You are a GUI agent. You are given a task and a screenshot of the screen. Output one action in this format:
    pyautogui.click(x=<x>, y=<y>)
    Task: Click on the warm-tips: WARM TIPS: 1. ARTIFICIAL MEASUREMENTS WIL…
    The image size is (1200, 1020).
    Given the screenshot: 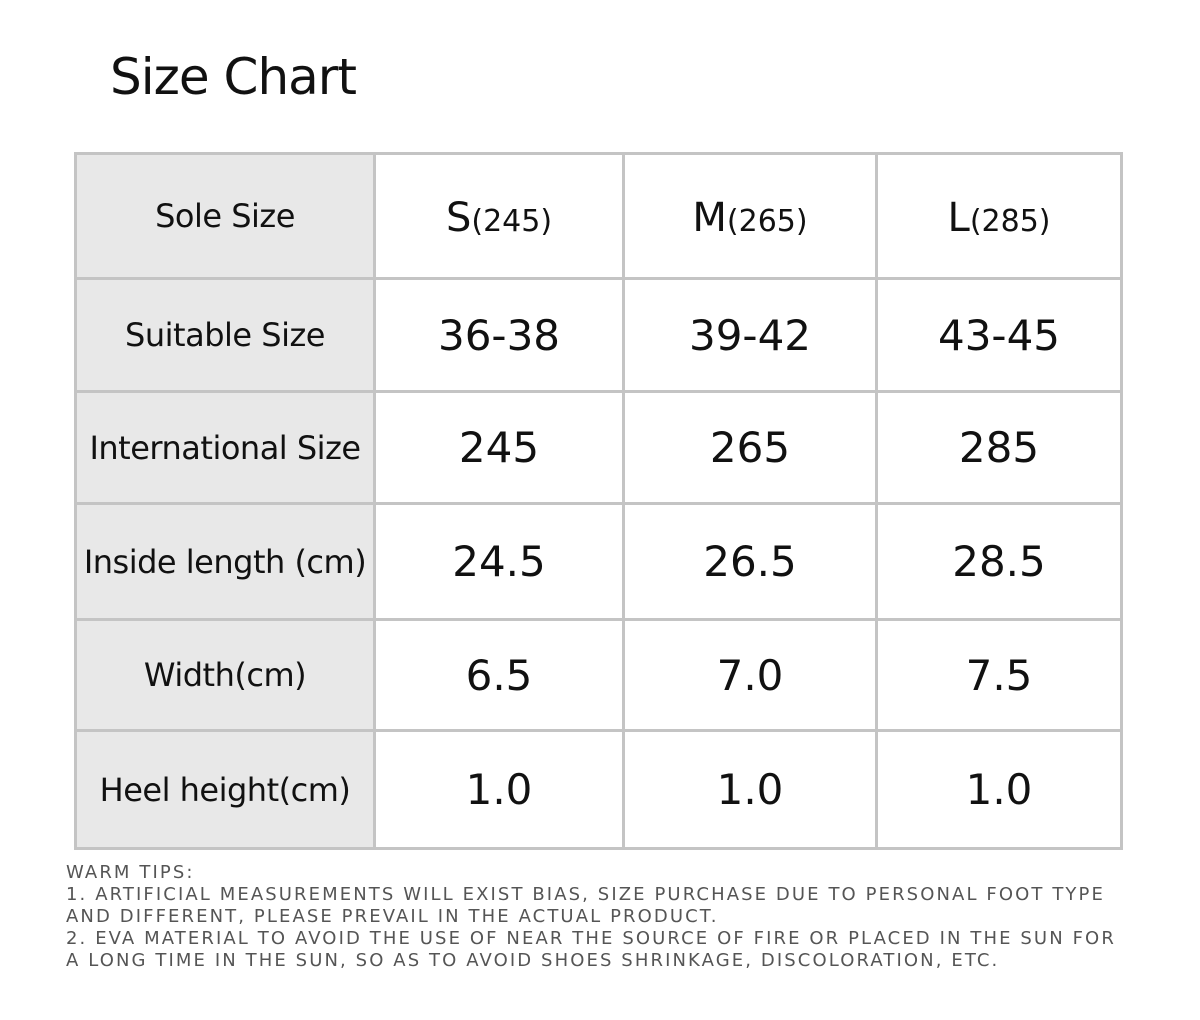 What is the action you would take?
    pyautogui.click(x=591, y=917)
    